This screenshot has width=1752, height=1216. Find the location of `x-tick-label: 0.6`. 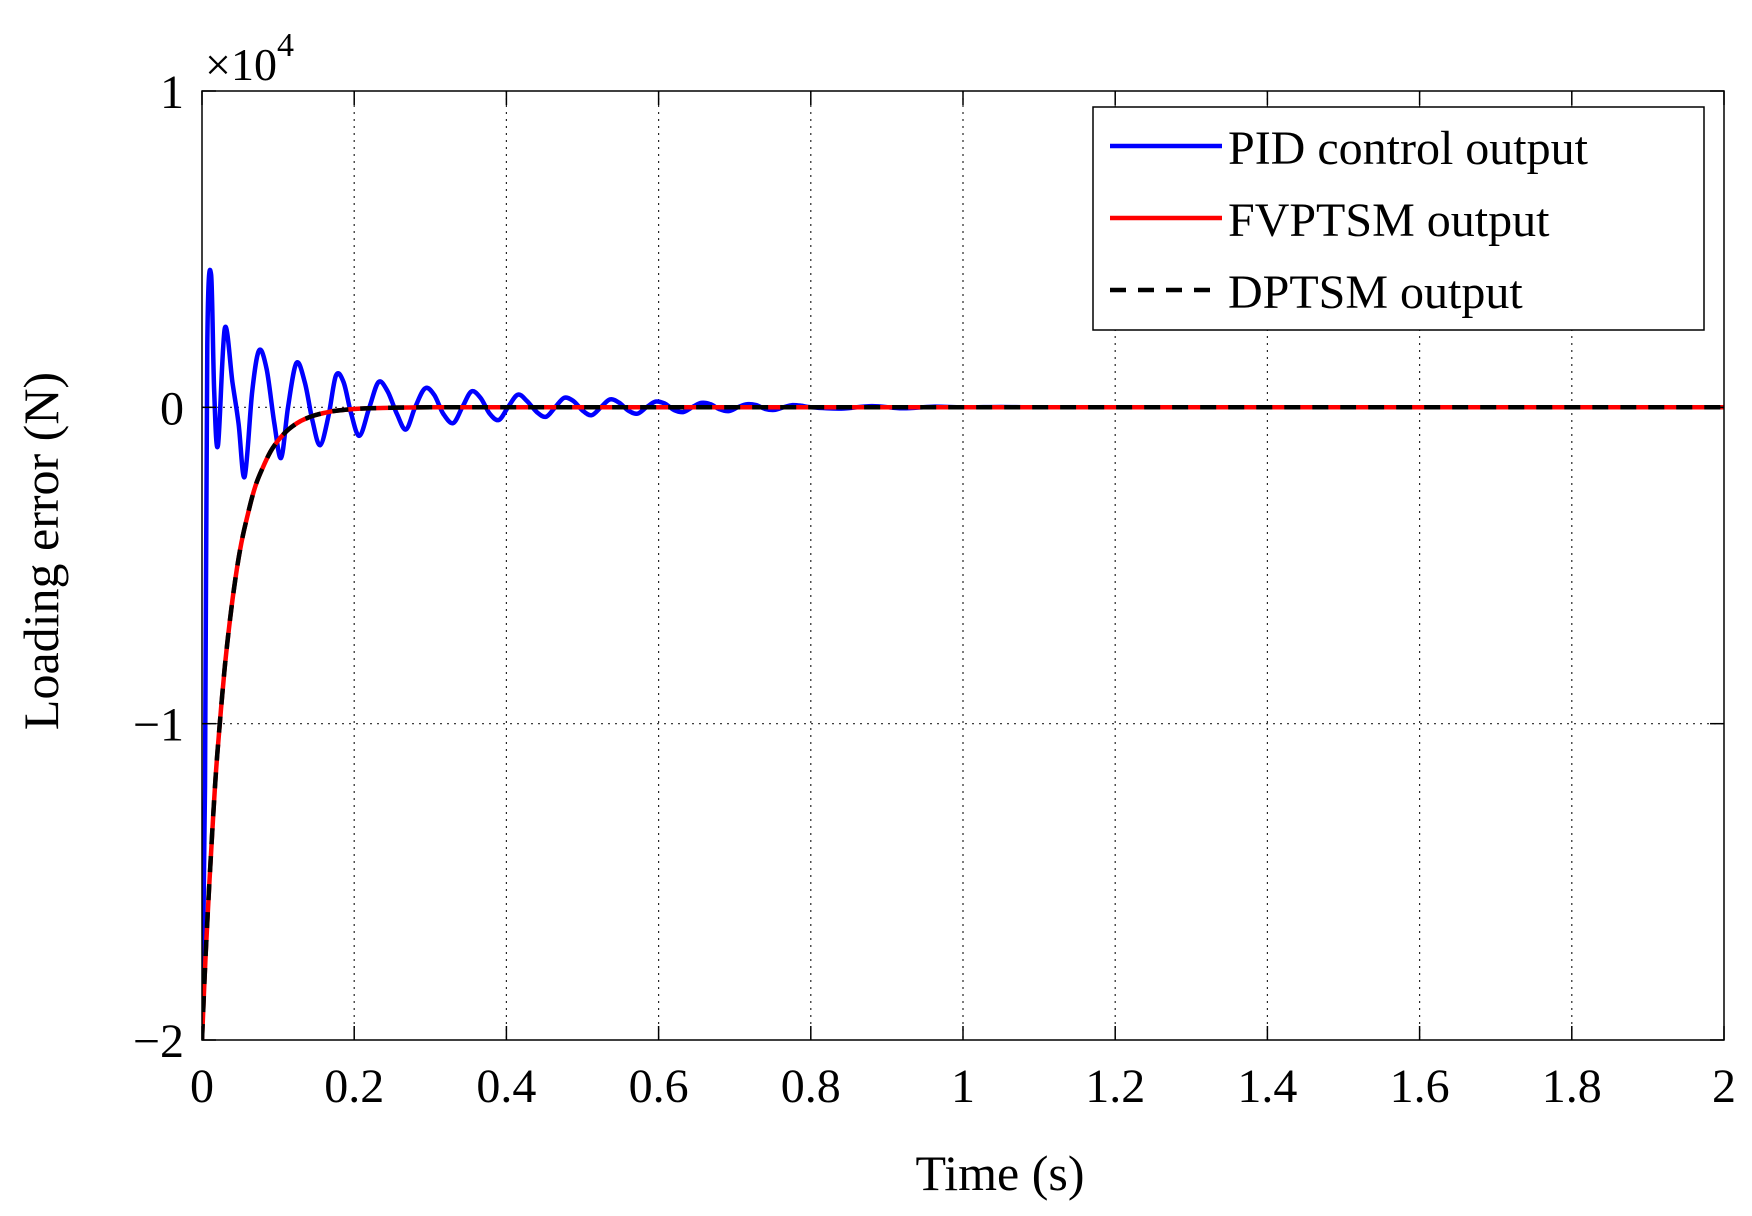

x-tick-label: 0.6 is located at coordinates (659, 1086).